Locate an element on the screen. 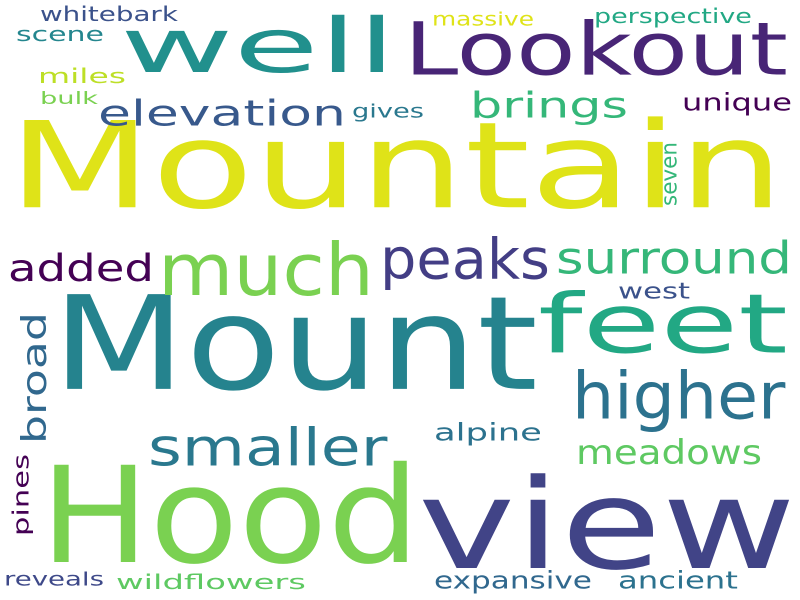 Image resolution: width=800 pixels, height=600 pixels. word-hood: Hood is located at coordinates (230, 516).